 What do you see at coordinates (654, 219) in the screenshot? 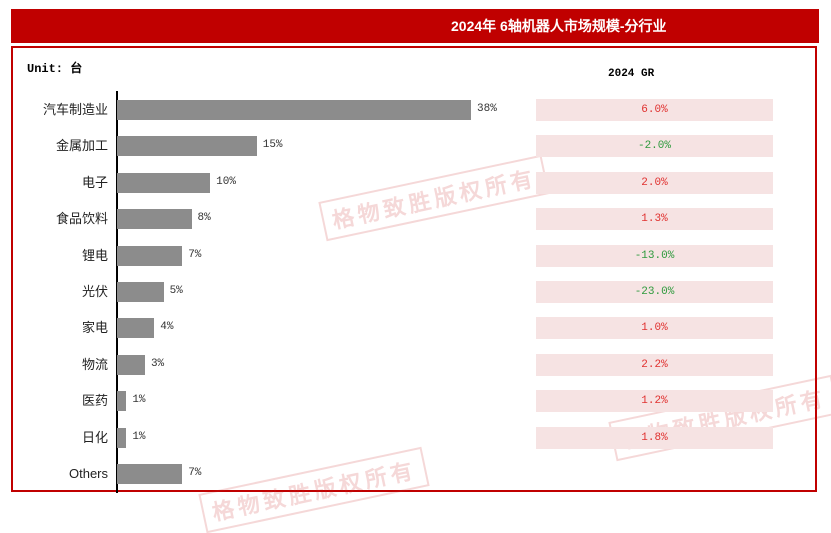
I see `gr-value-cell: 1.3%` at bounding box center [654, 219].